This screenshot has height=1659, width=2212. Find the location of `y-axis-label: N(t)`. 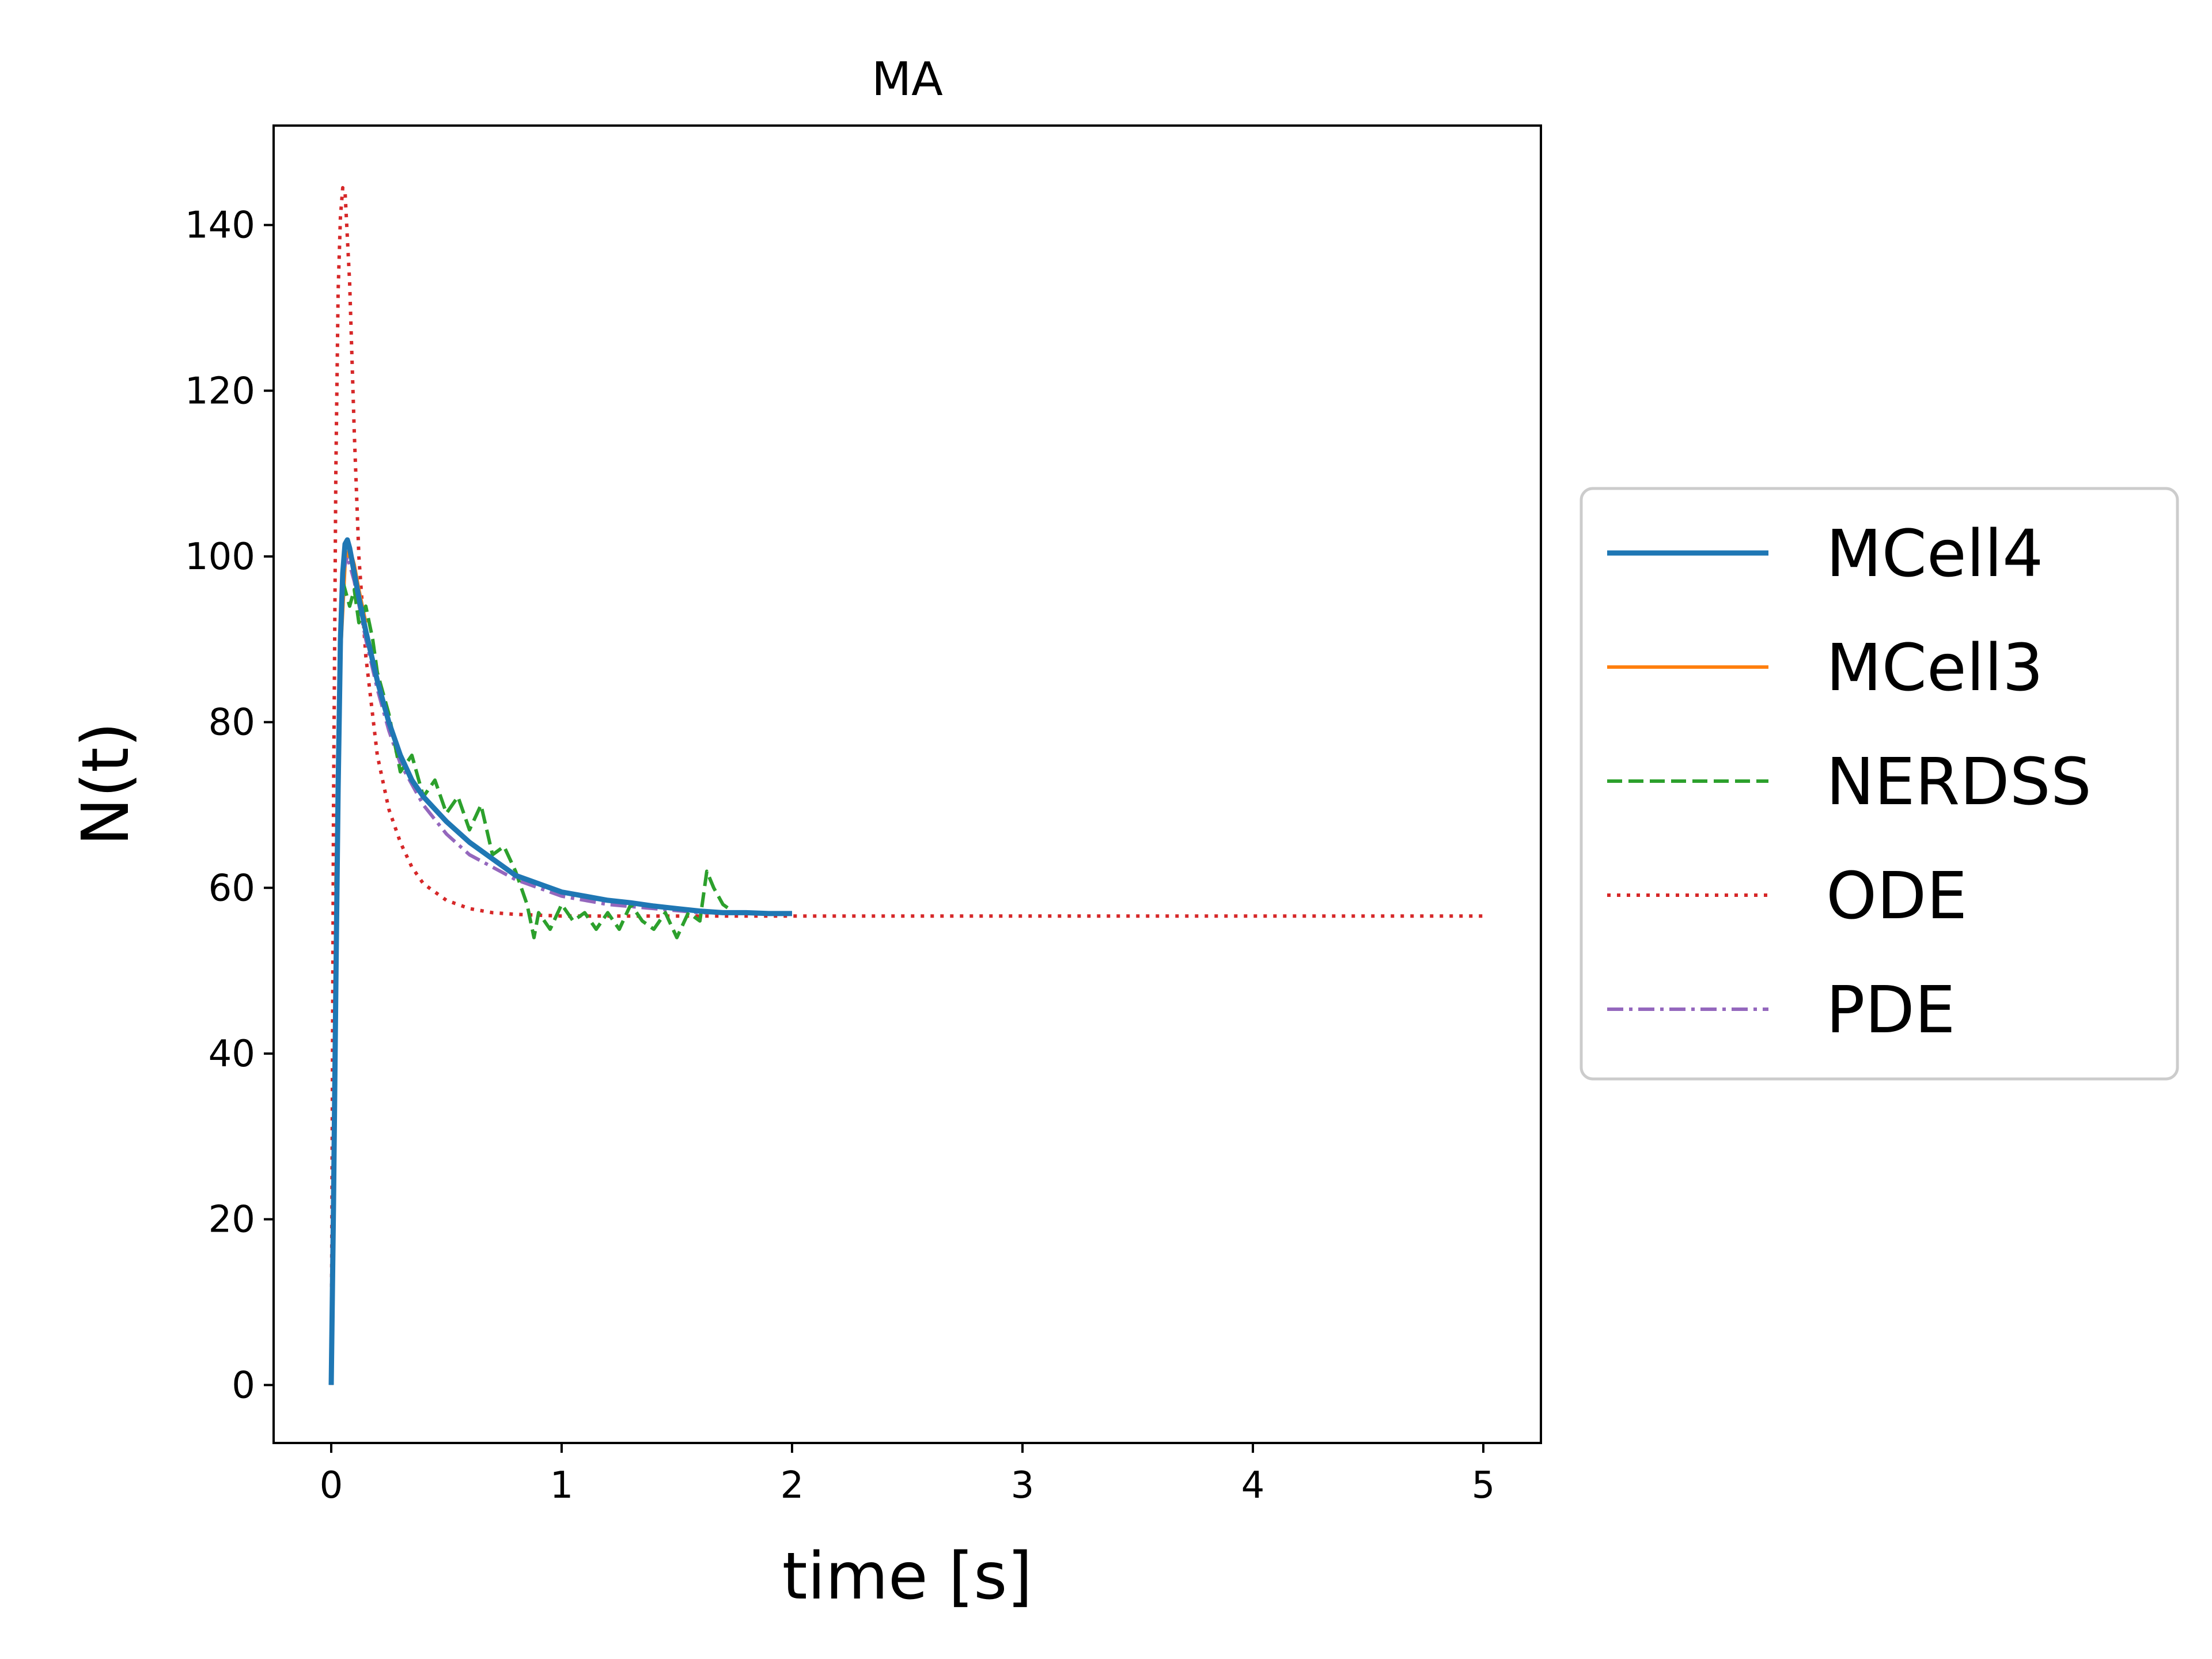

y-axis-label: N(t) is located at coordinates (106, 784).